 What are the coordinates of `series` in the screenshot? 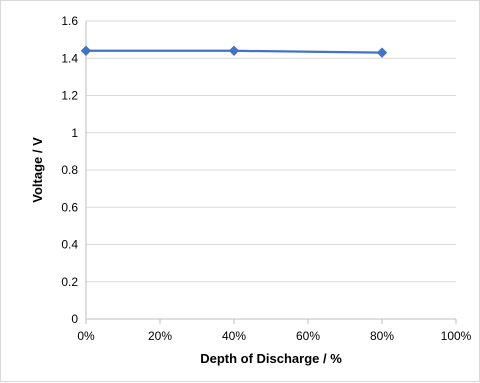 It's located at (234, 51).